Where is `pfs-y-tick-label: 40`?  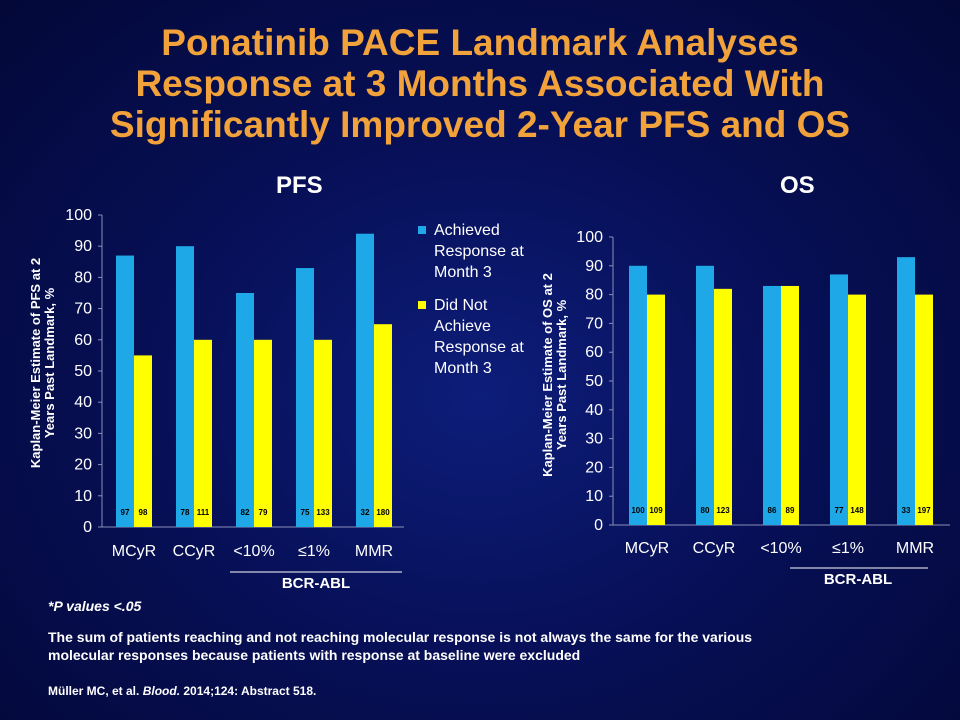 pfs-y-tick-label: 40 is located at coordinates (83, 402).